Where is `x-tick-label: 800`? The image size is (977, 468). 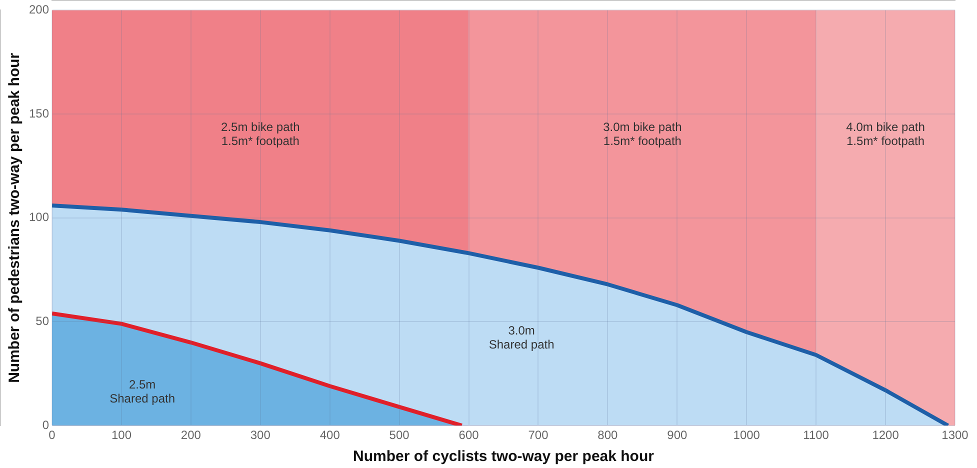 x-tick-label: 800 is located at coordinates (608, 435).